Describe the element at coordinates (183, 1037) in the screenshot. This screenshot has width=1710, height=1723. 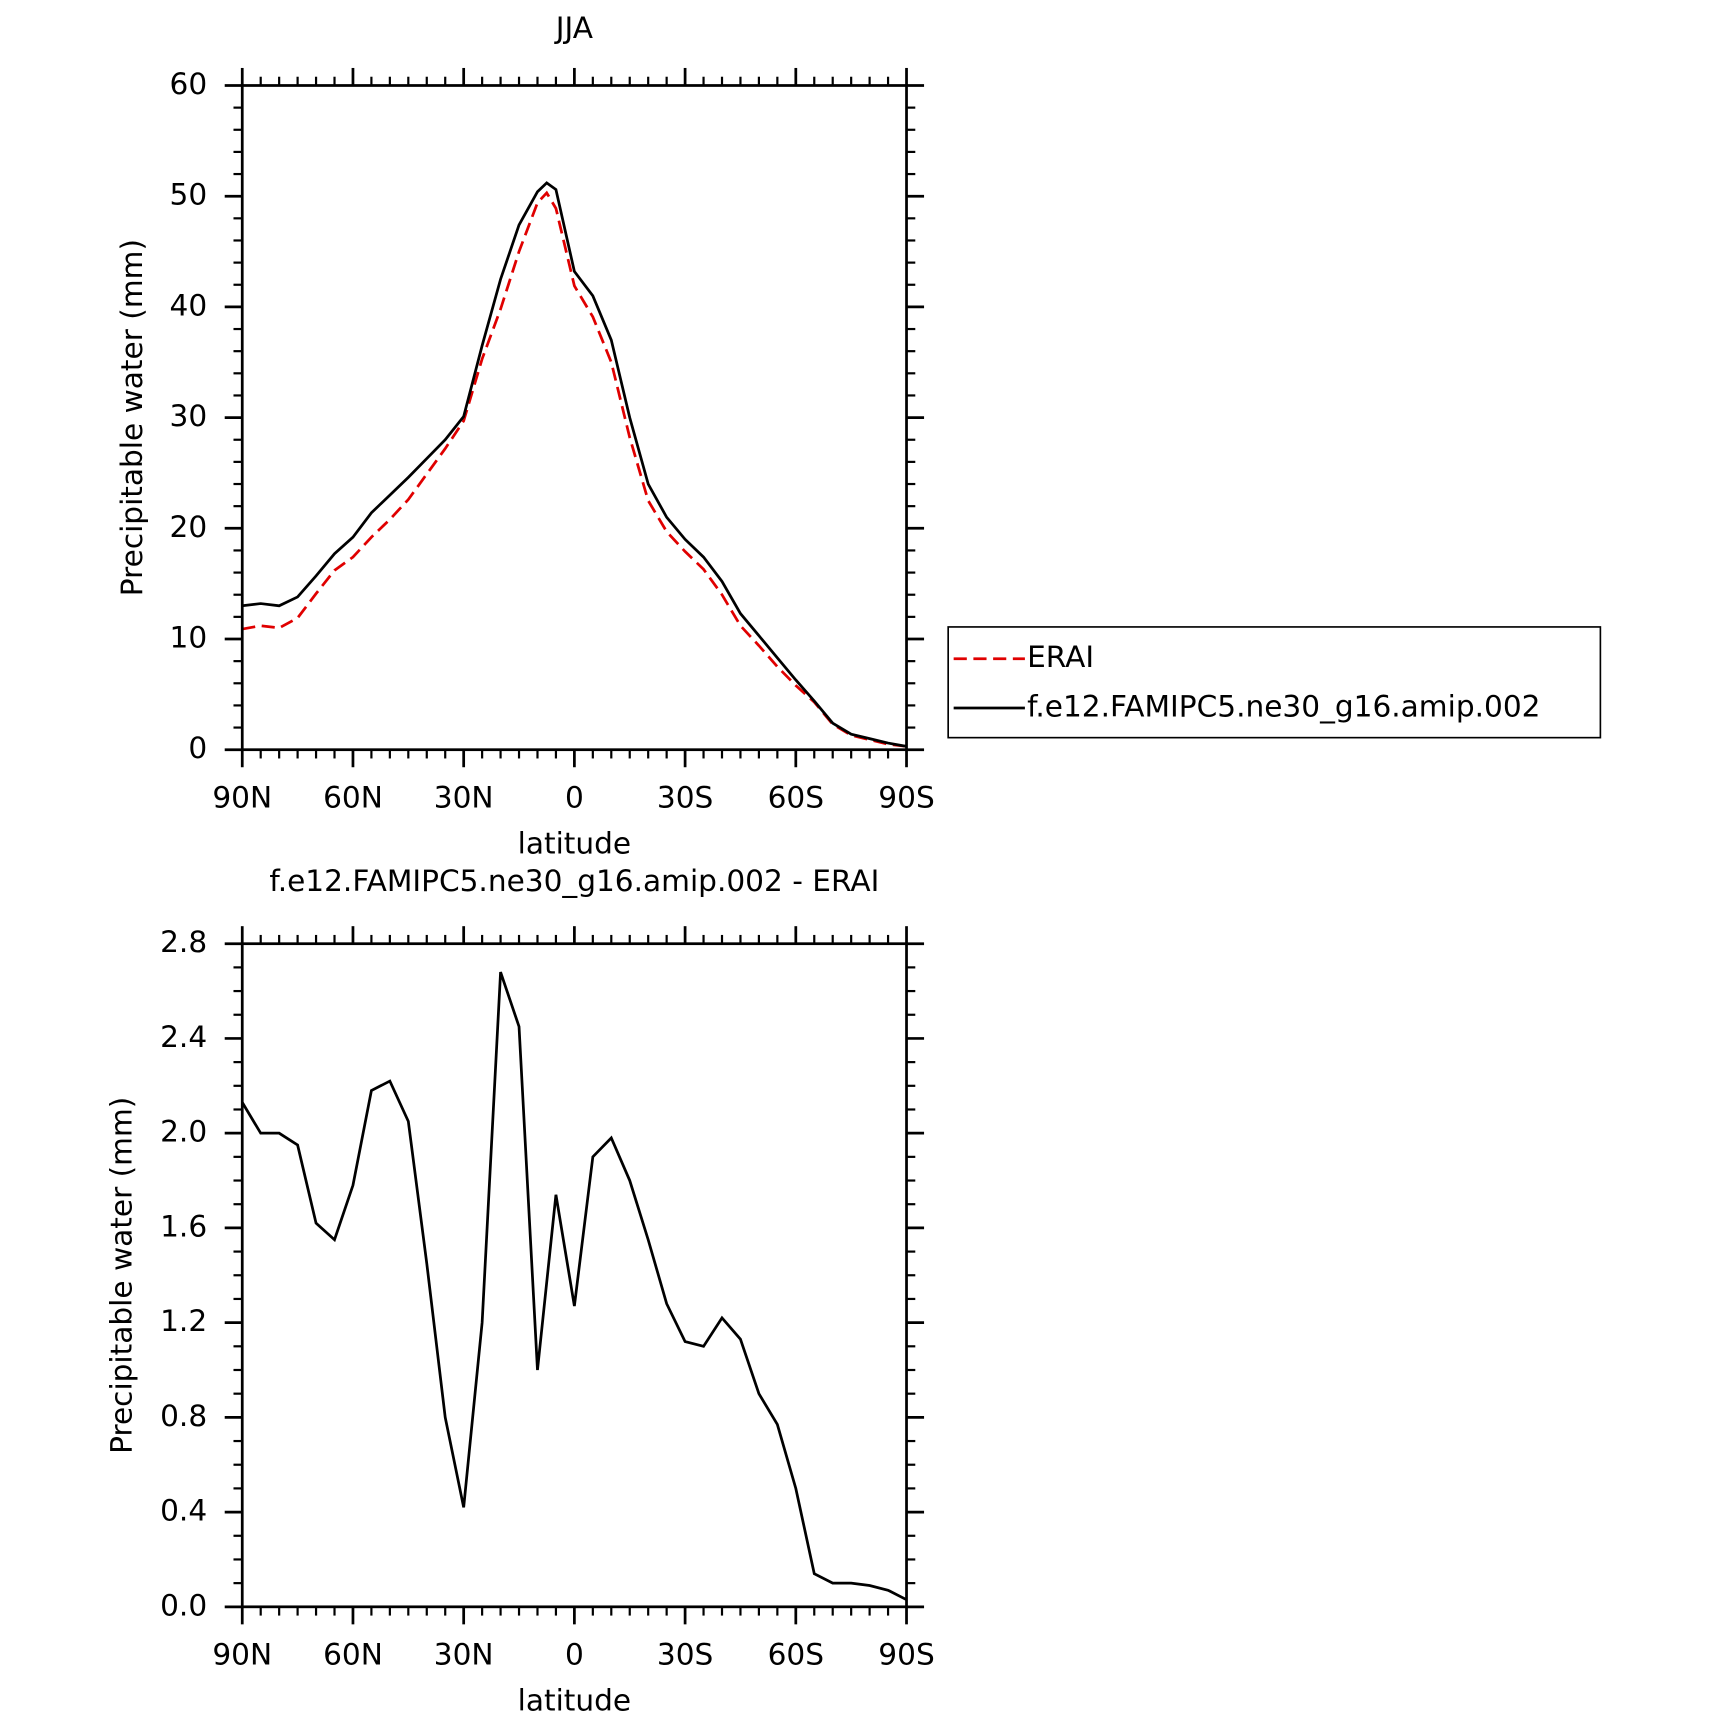
I see `y-tick-label: 2.4` at that location.